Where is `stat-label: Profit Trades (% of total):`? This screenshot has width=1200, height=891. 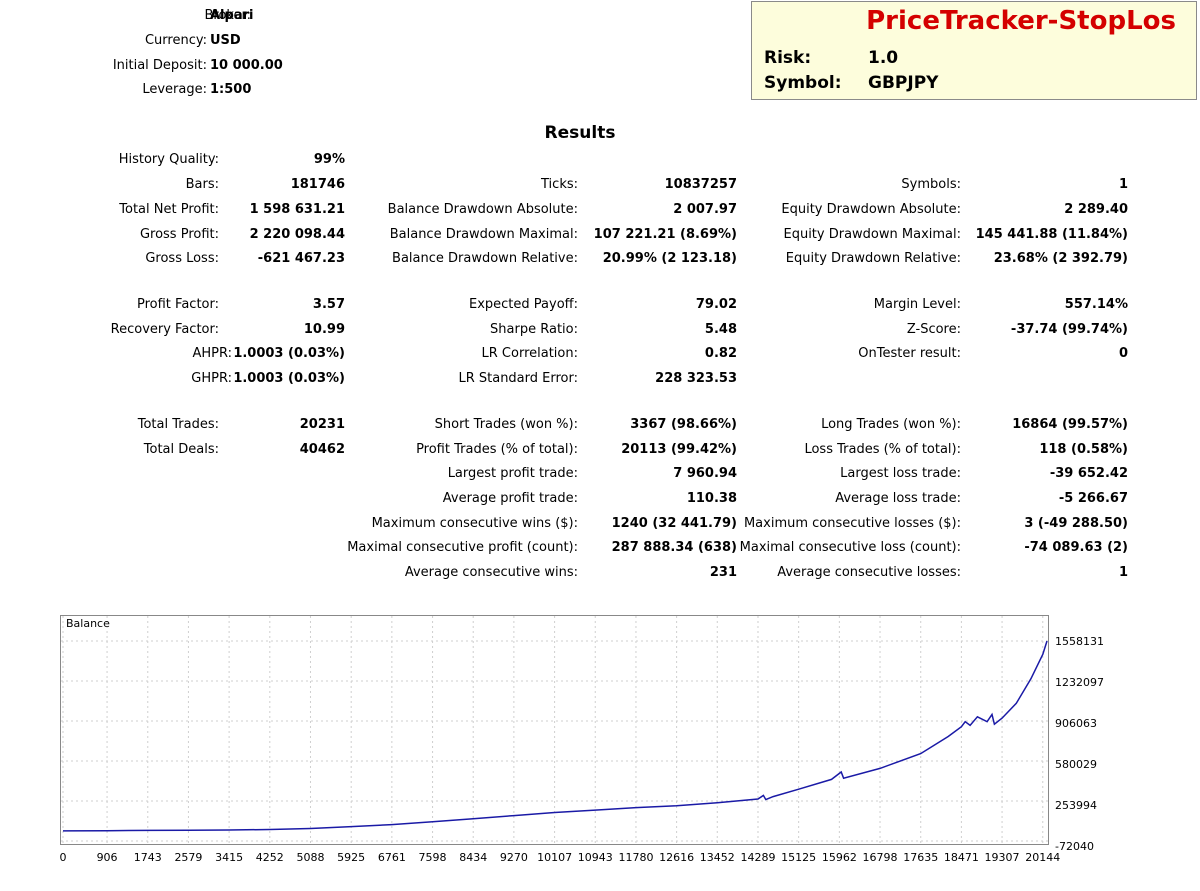
stat-label: Profit Trades (% of total): is located at coordinates (497, 449).